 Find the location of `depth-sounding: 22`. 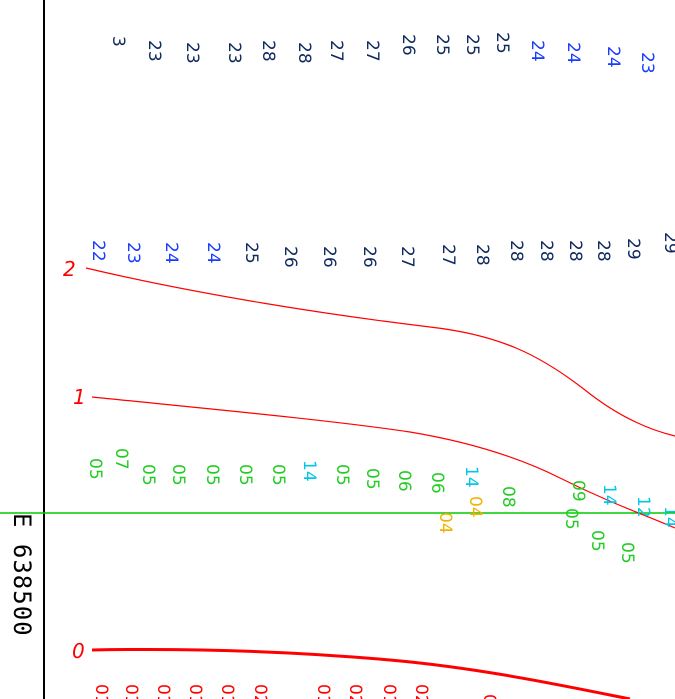

depth-sounding: 22 is located at coordinates (98, 251).